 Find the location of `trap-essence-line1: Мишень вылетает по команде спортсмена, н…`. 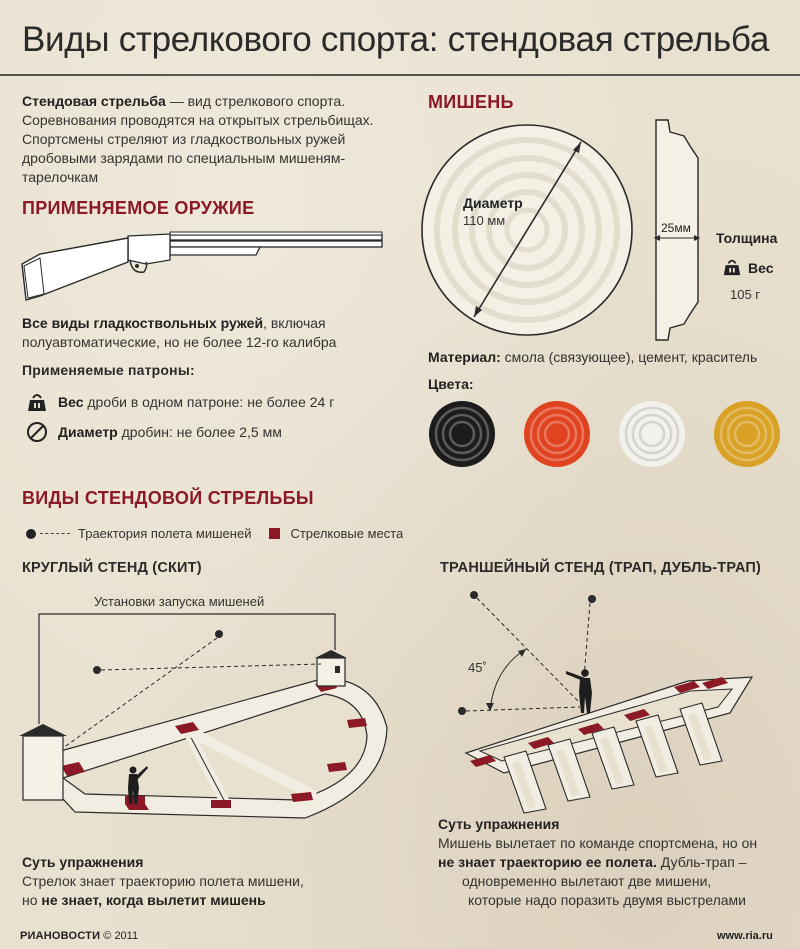

trap-essence-line1: Мишень вылетает по команде спортсмена, н… is located at coordinates (598, 843).